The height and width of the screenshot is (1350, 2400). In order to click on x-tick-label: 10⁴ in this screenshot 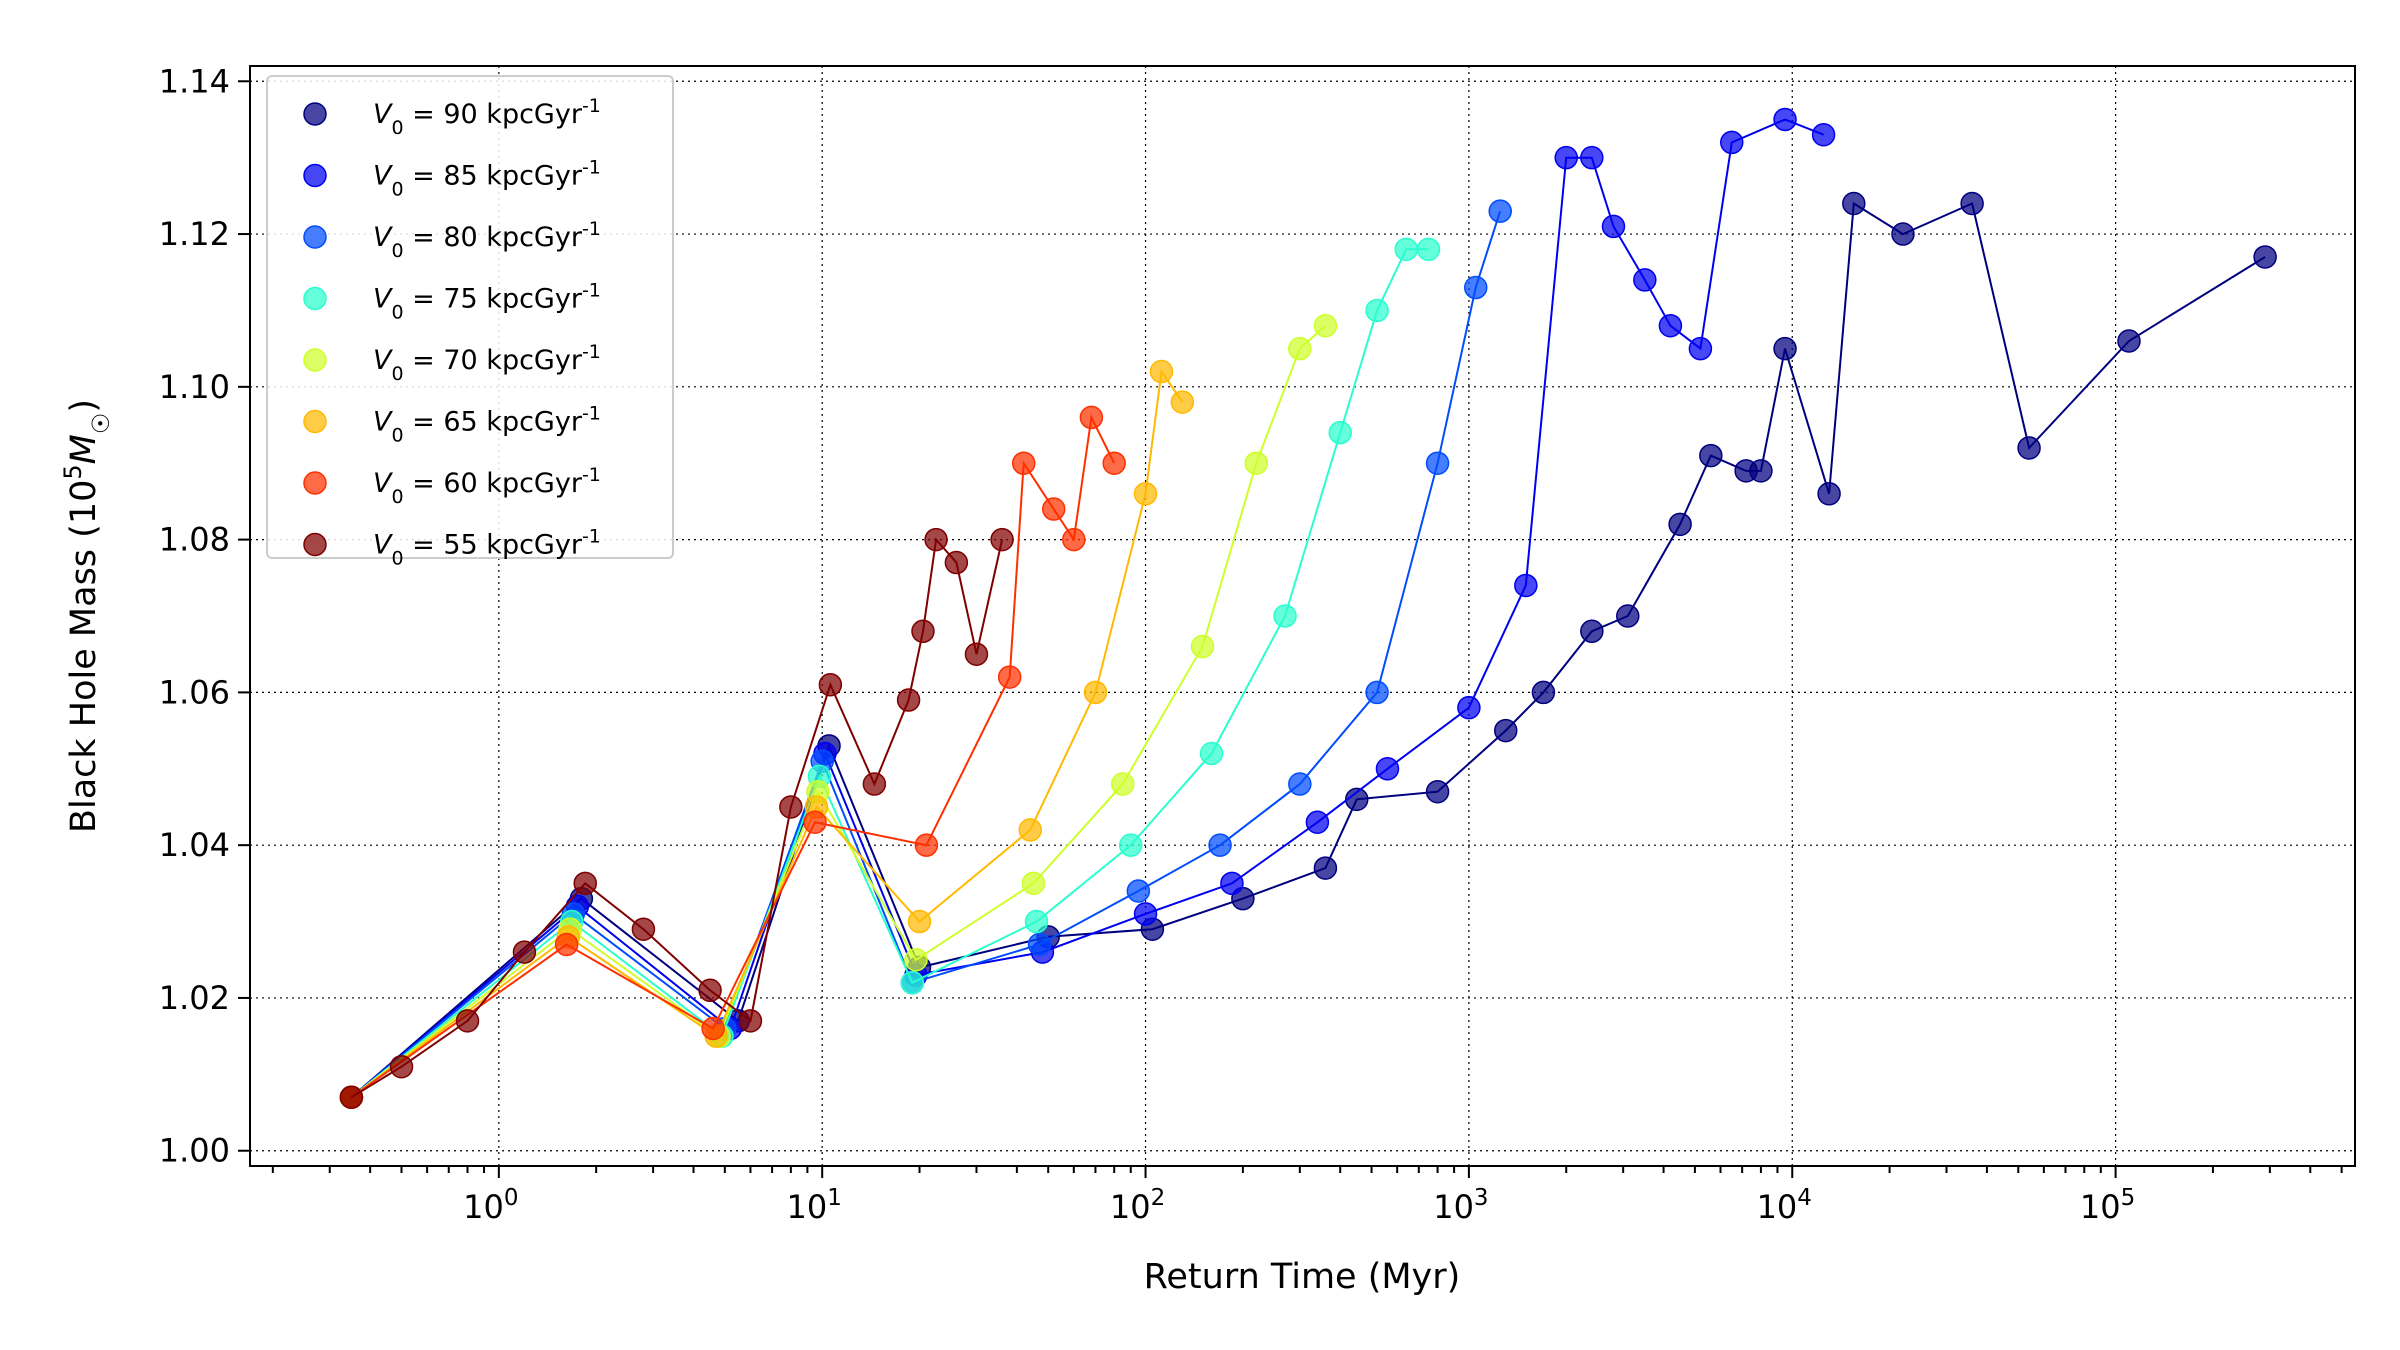, I will do `click(1784, 1205)`.